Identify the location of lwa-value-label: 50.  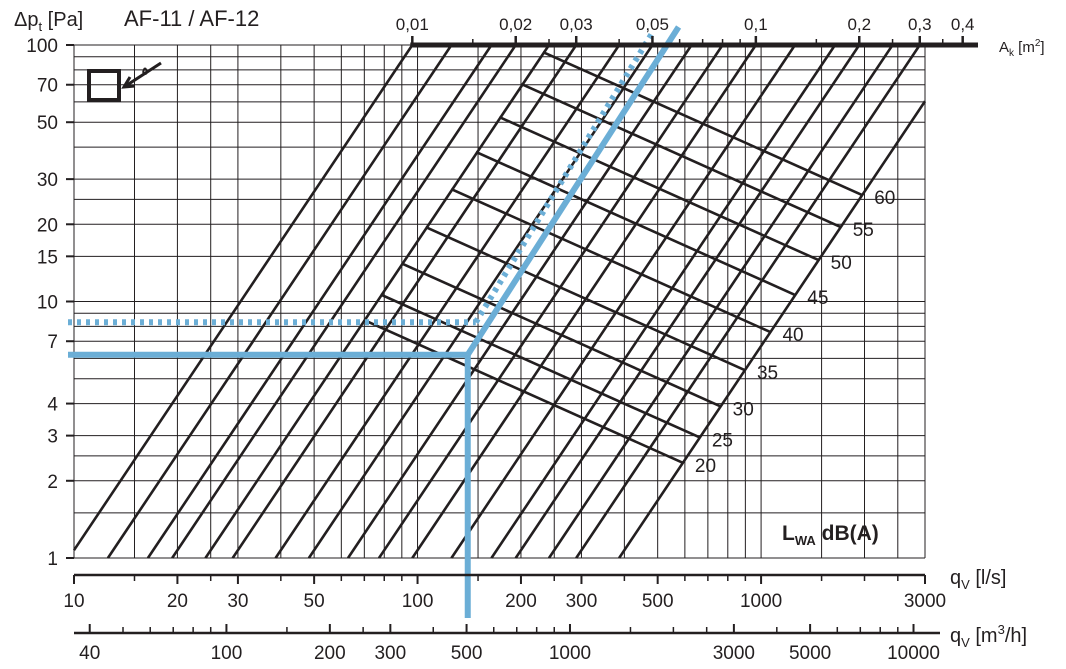
(841, 263).